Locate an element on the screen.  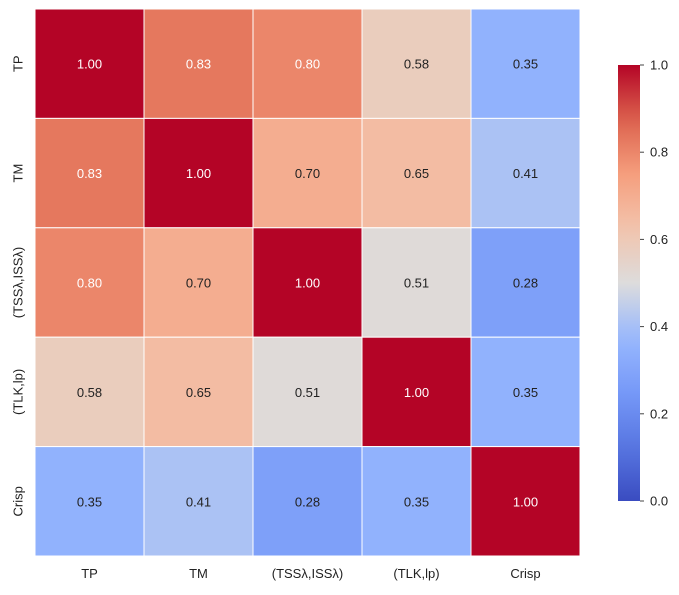
heatmap-cell-r3-c2 is located at coordinates (307, 392).